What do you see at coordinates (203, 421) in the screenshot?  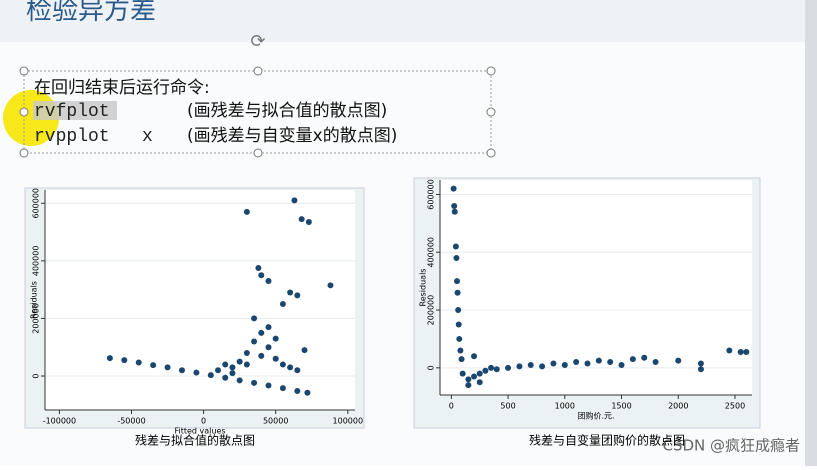 I see `x-tick-label: 0` at bounding box center [203, 421].